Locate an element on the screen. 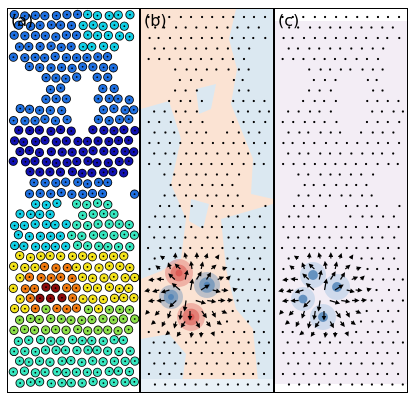 The image size is (415, 404). hot-spot is located at coordinates (179, 273).